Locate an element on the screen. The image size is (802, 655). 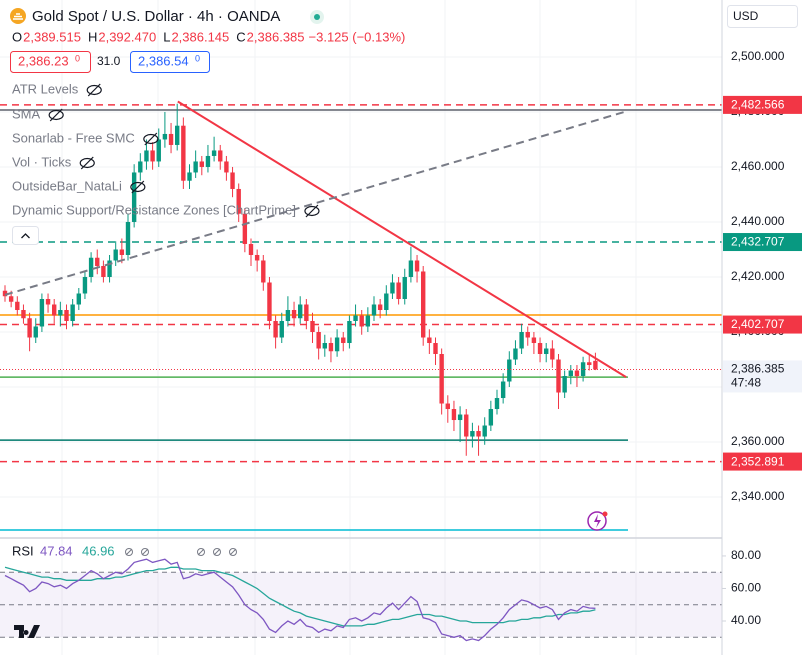
ohlc-value: 2,386.145 is located at coordinates (200, 36).